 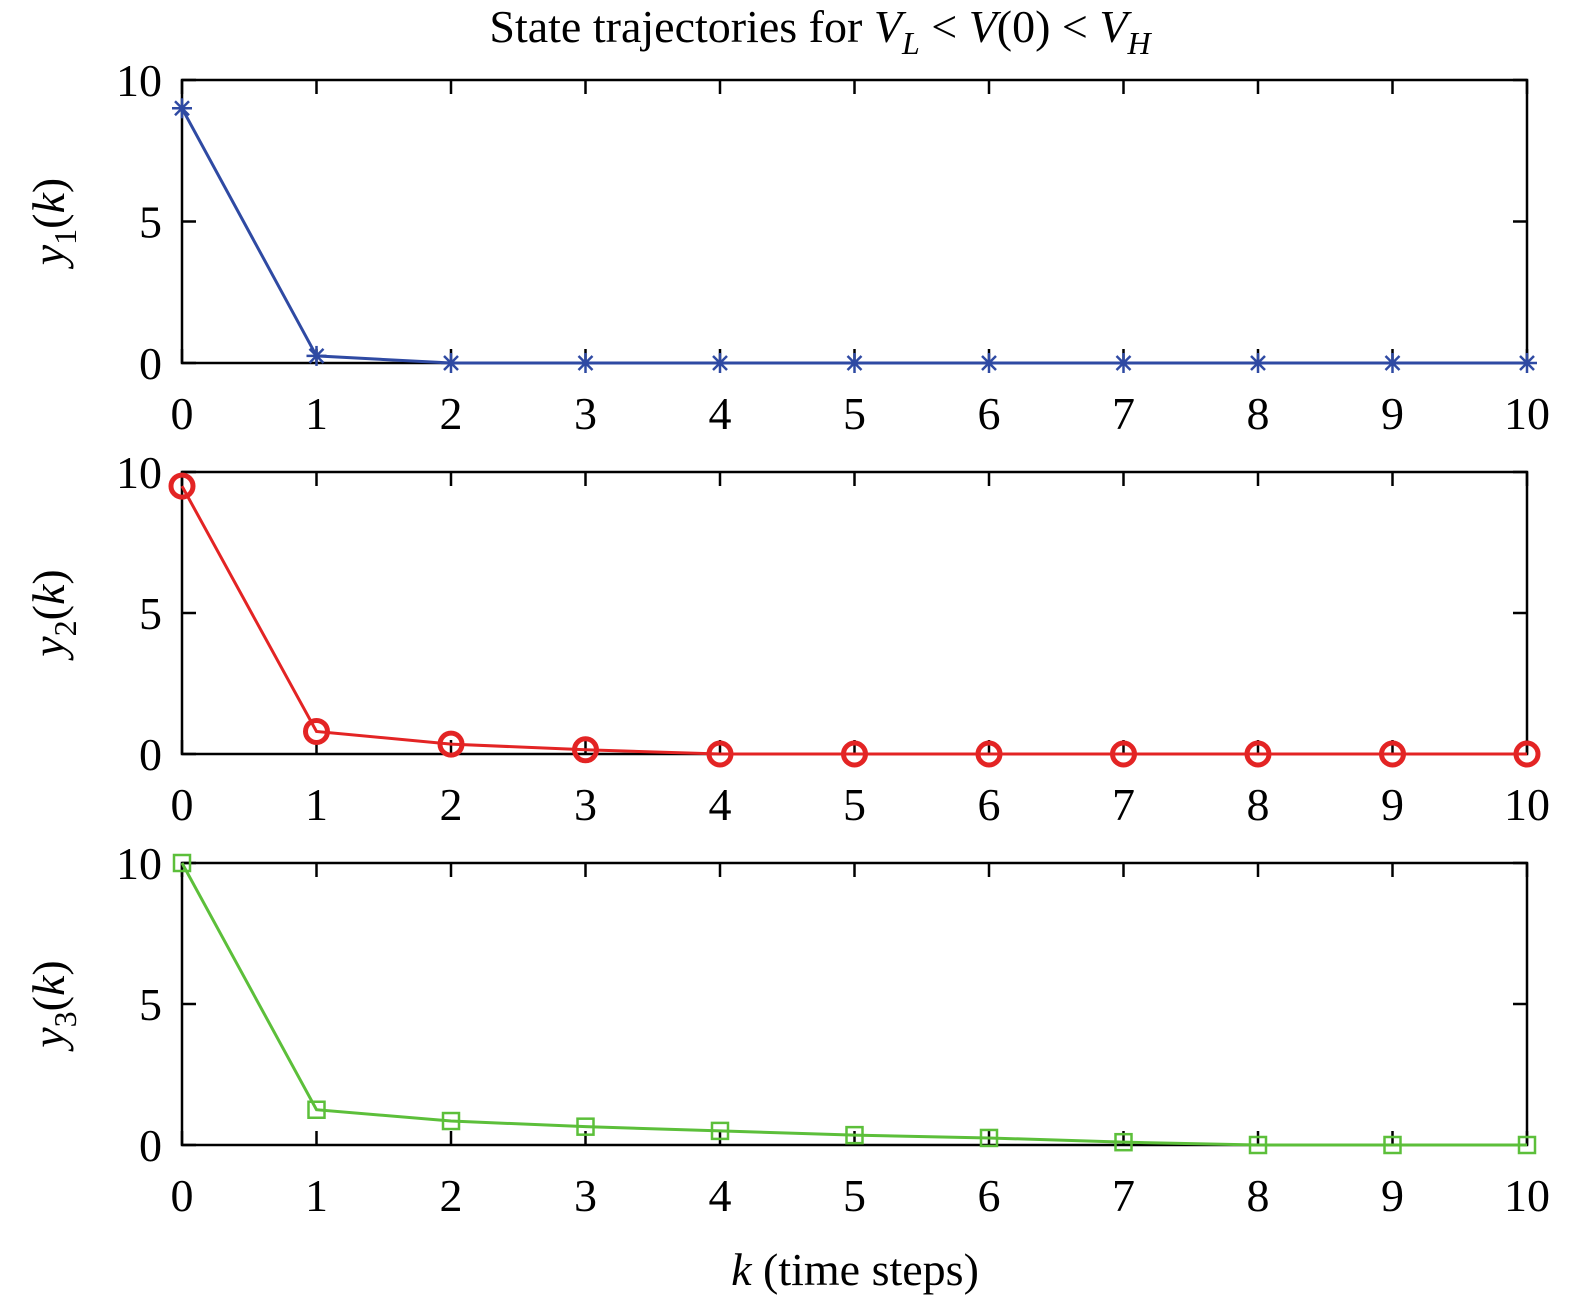 I want to click on x-axis-label: k (time steps), so click(x=855, y=1269).